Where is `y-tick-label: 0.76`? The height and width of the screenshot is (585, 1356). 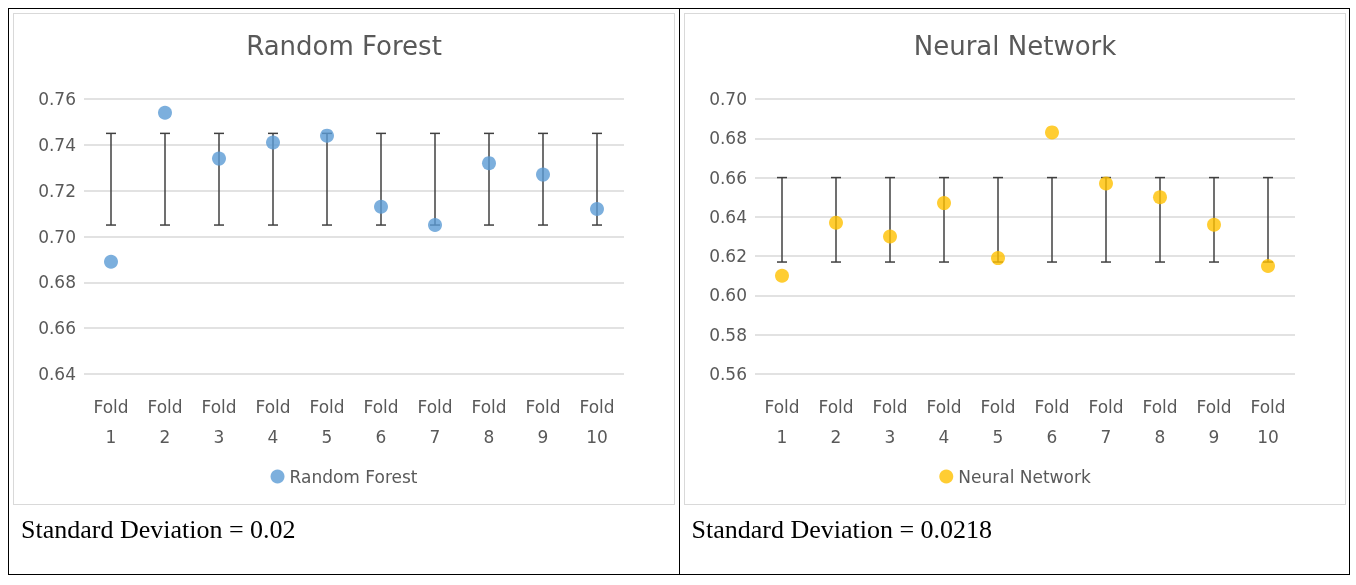
y-tick-label: 0.76 is located at coordinates (57, 99).